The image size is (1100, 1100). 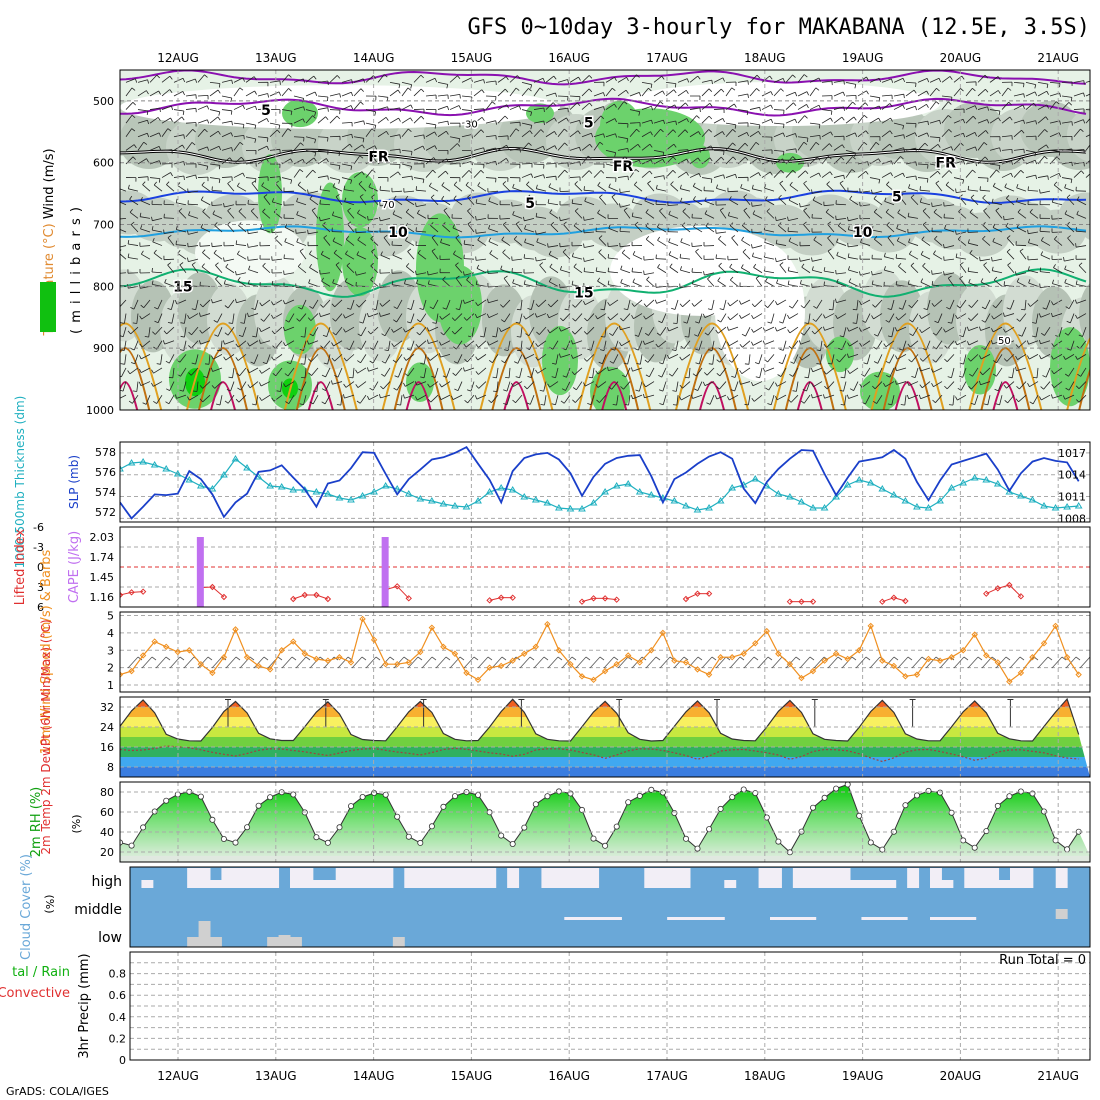 I want to click on top-date-label: 14AUG, so click(x=374, y=58).